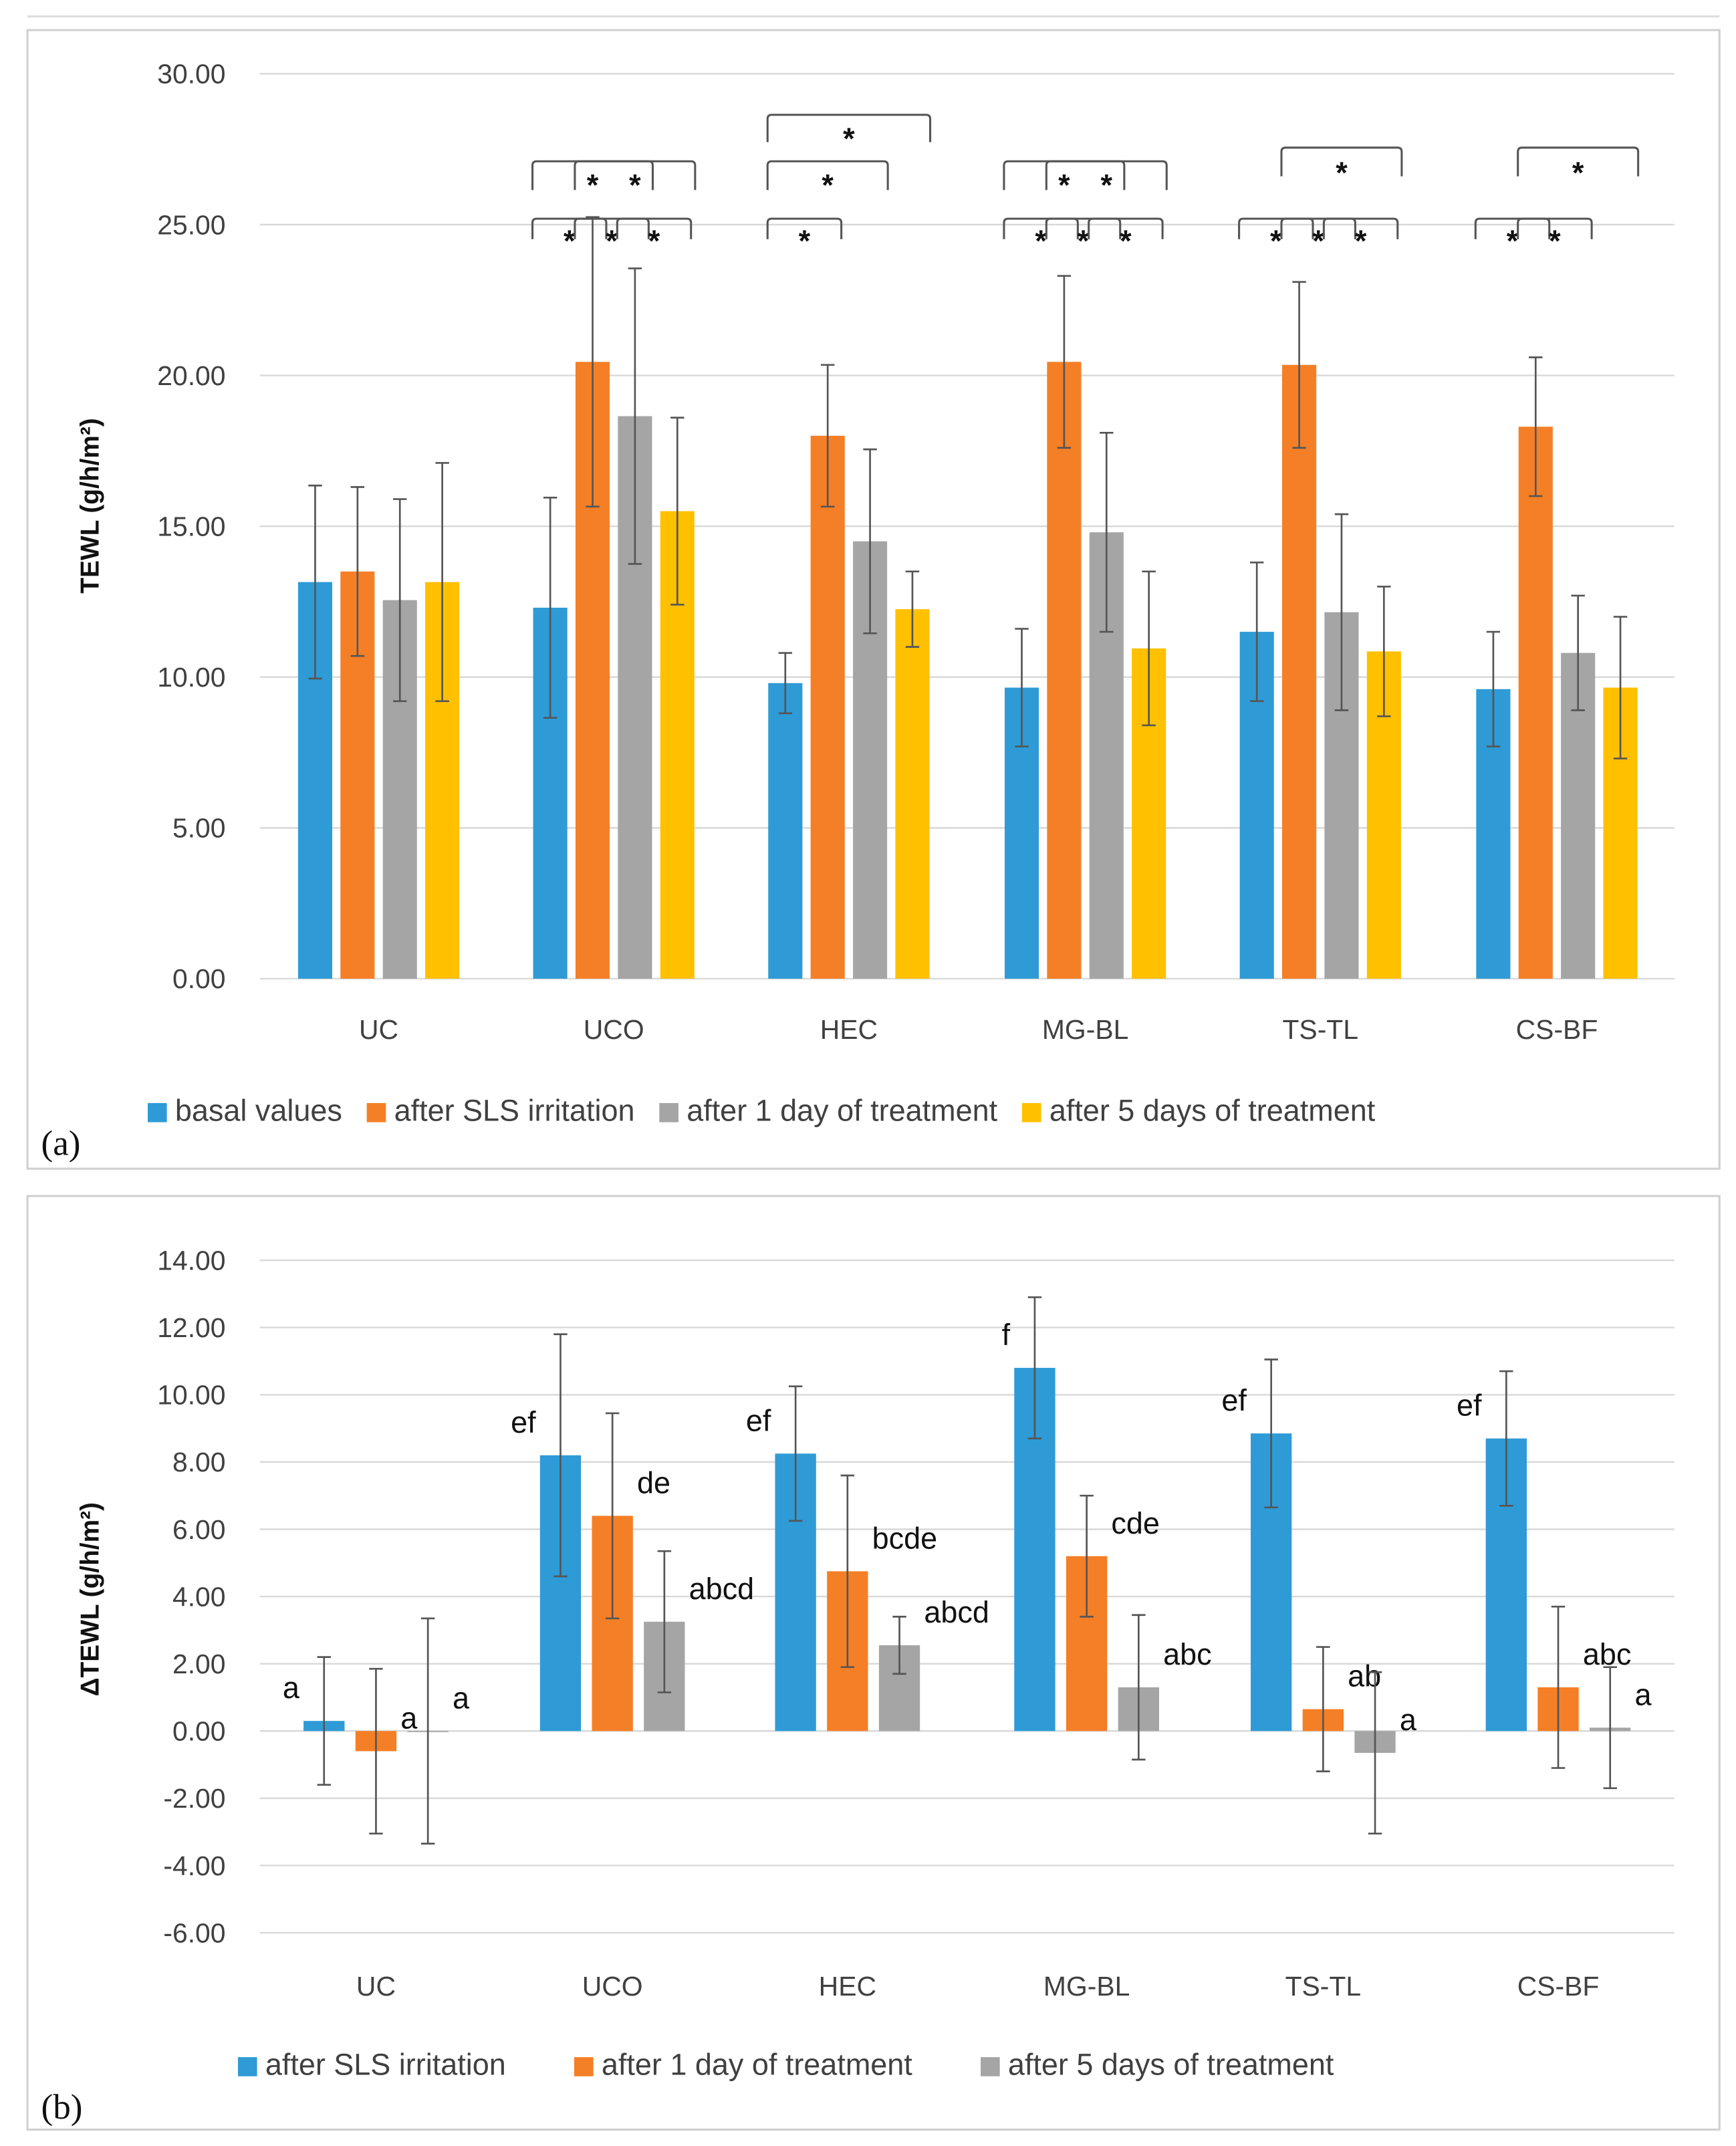 The image size is (1736, 2146). I want to click on y-tick-label: 14.00, so click(191, 1260).